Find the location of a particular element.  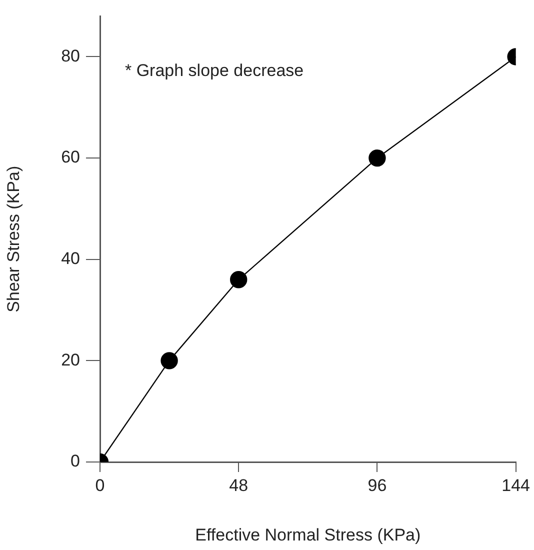

x-axis-title: Effective Normal Stress (KPa) is located at coordinates (308, 534).